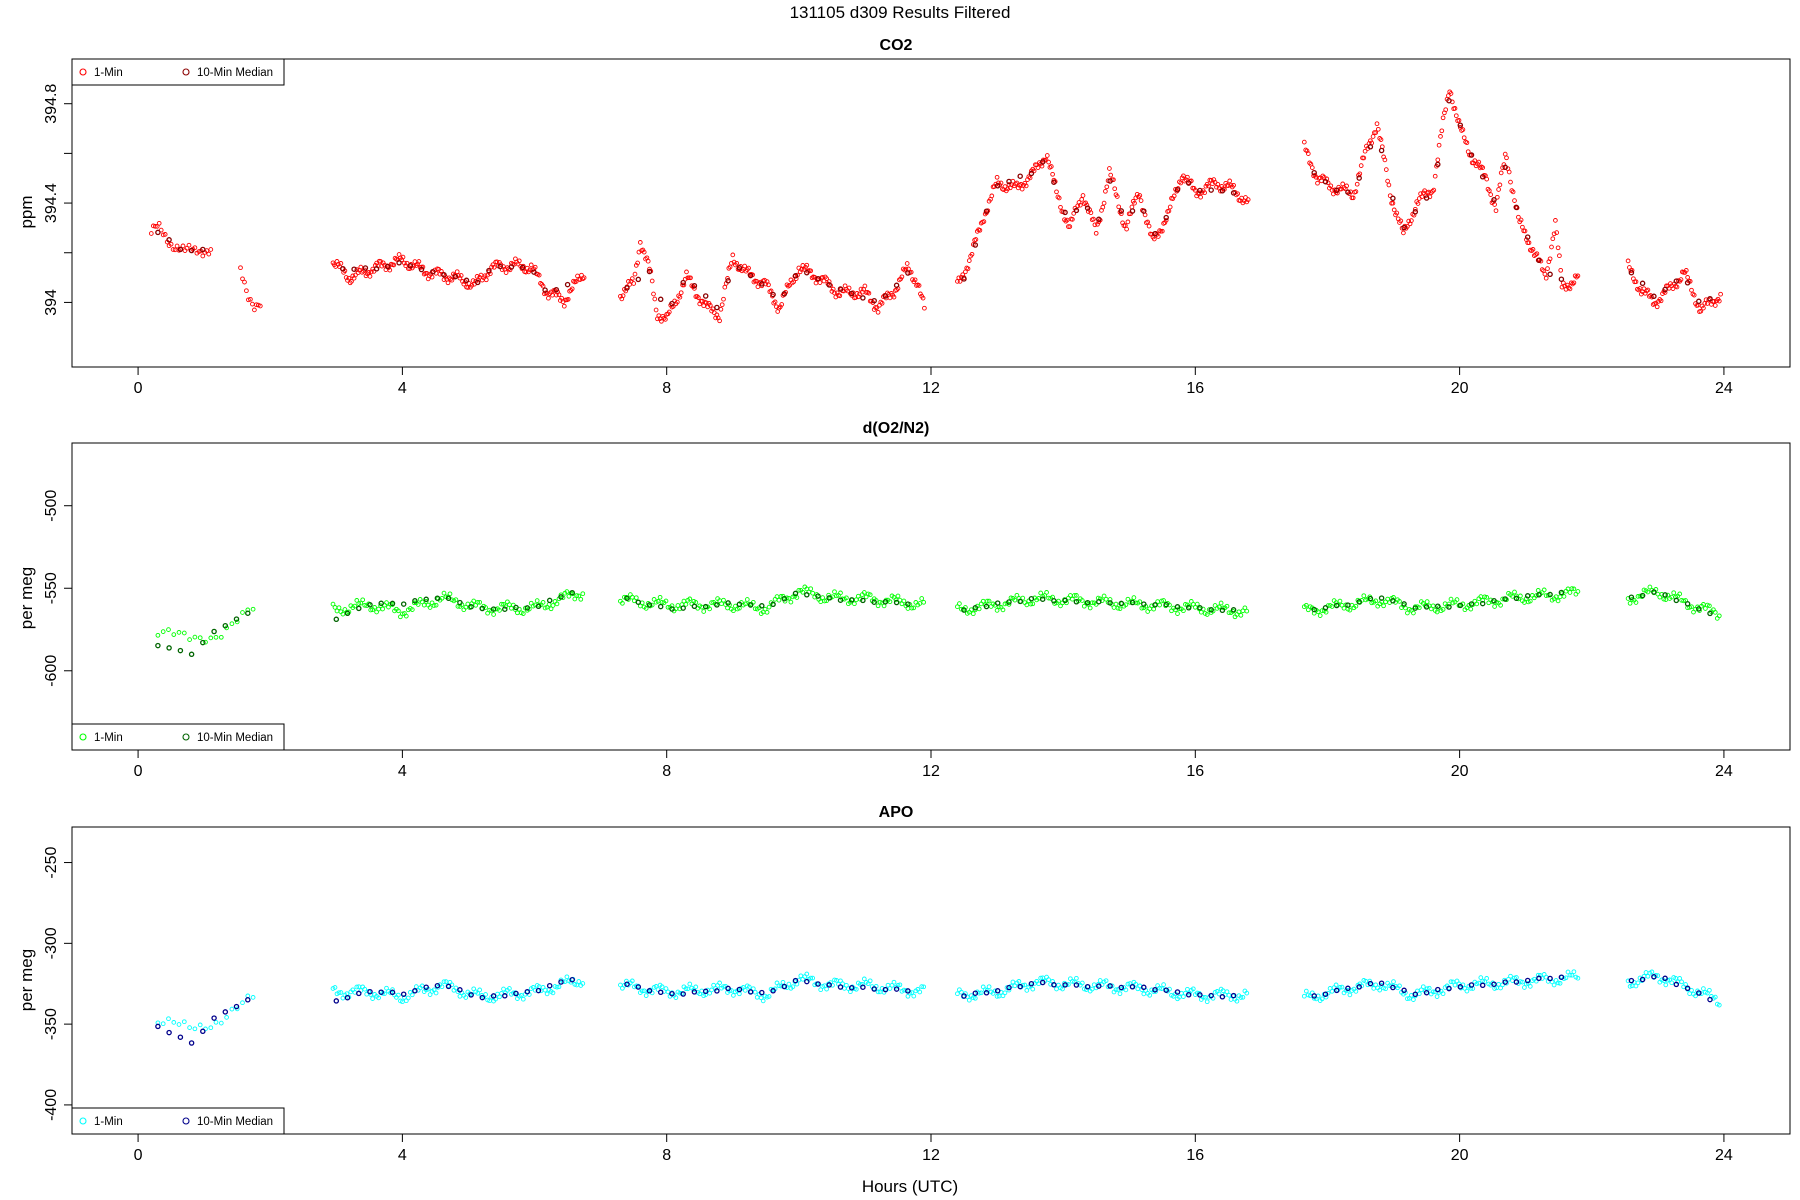 This screenshot has height=1200, width=1800. I want to click on co2-panel-title: CO2, so click(896, 45).